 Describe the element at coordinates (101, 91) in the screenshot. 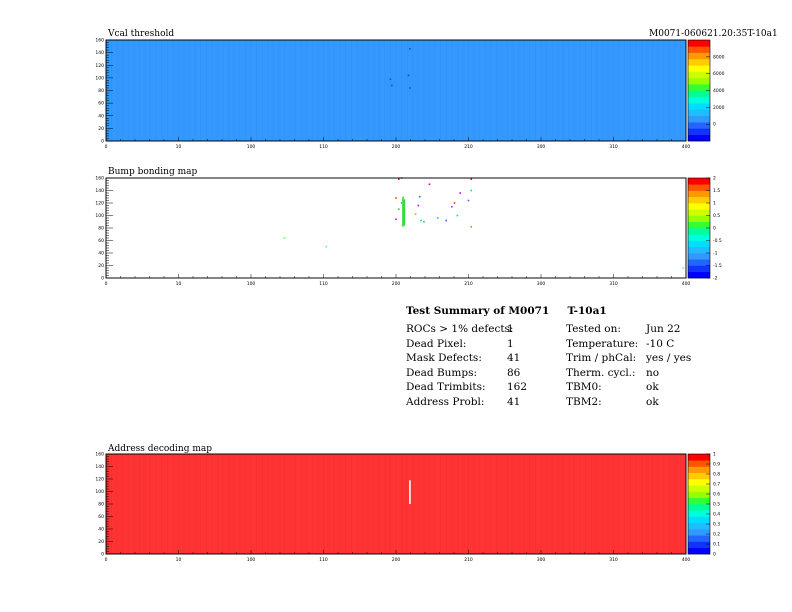

I see `y-tick-label: 80` at that location.